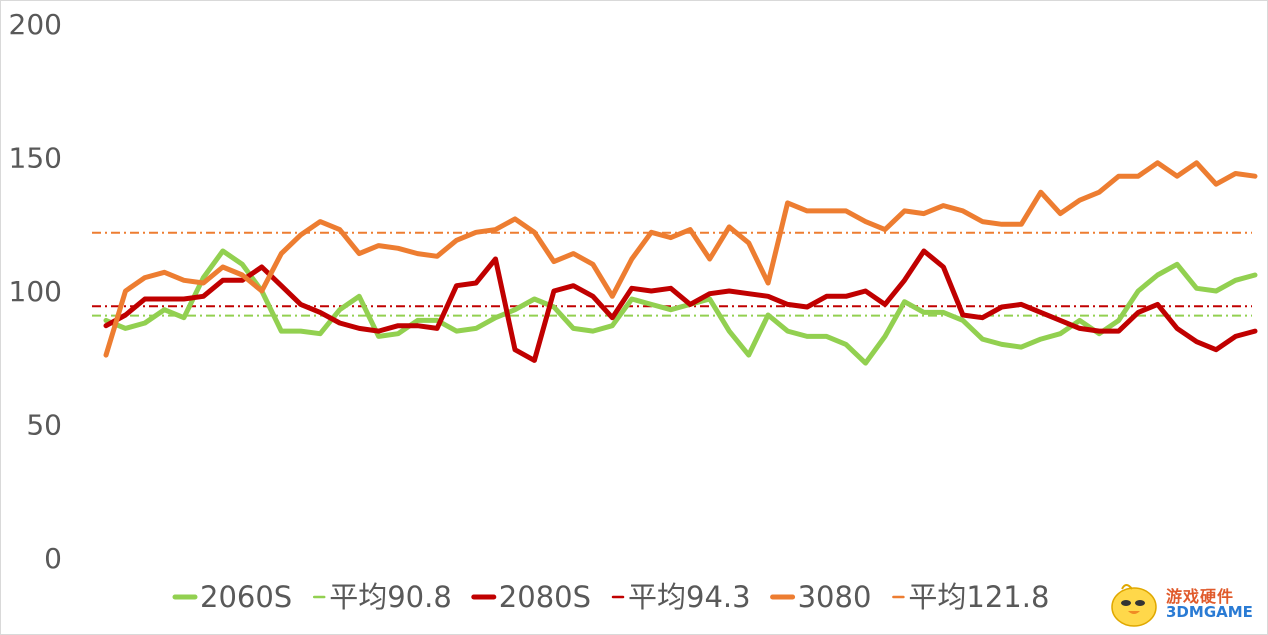 Image resolution: width=1268 pixels, height=635 pixels. What do you see at coordinates (1134, 605) in the screenshot?
I see `duck-mascot-icon` at bounding box center [1134, 605].